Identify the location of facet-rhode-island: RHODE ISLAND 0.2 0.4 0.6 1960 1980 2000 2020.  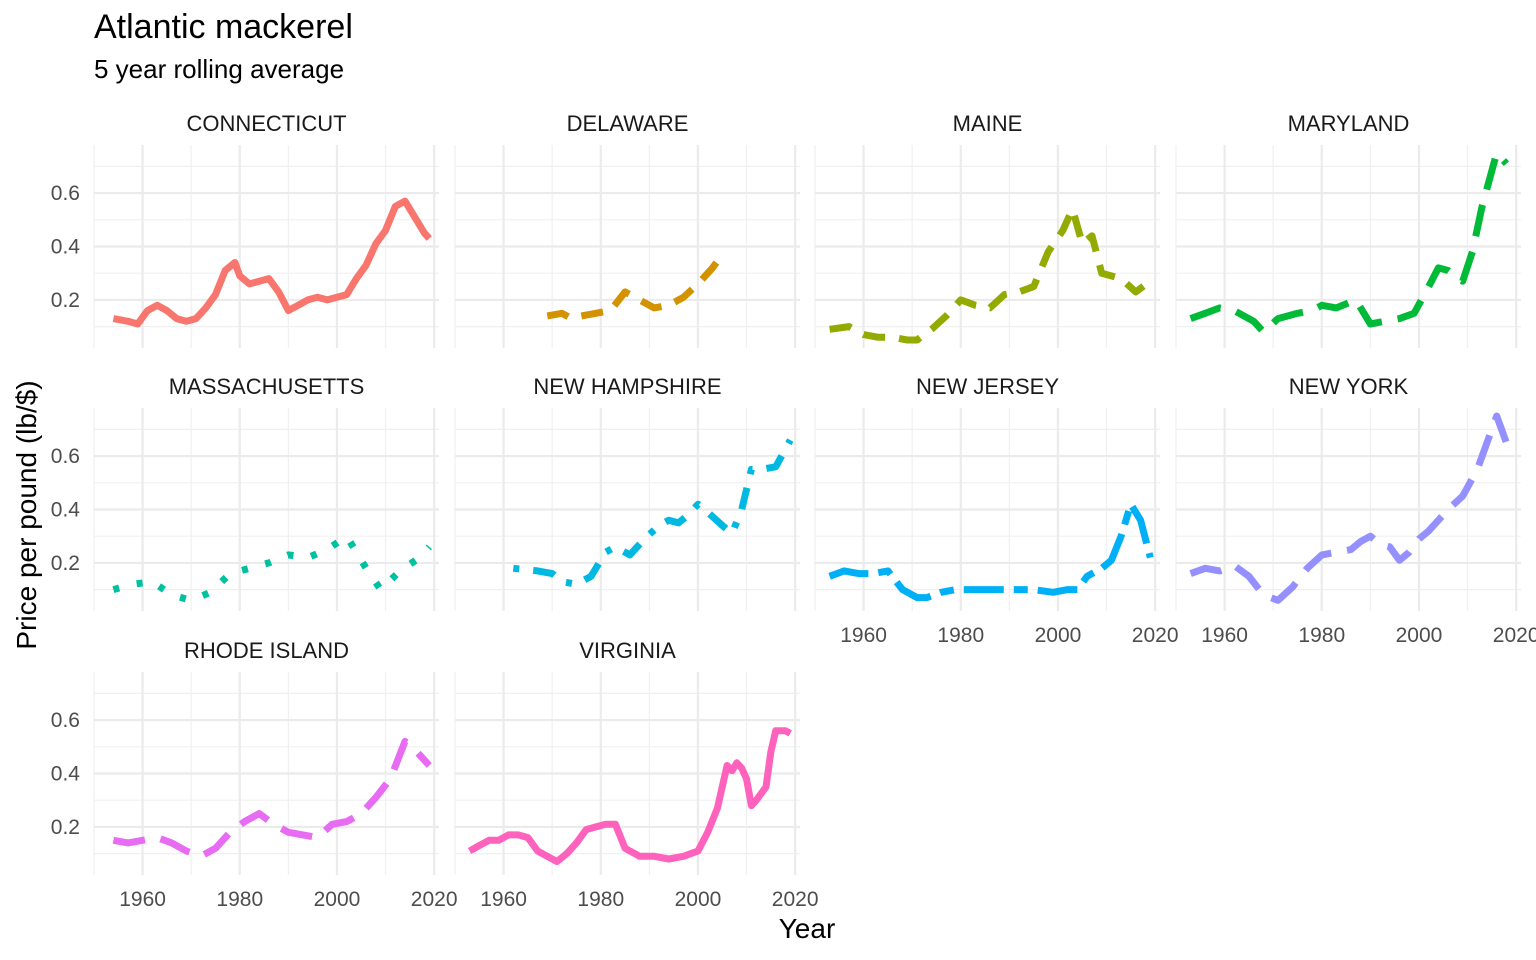
(254, 774).